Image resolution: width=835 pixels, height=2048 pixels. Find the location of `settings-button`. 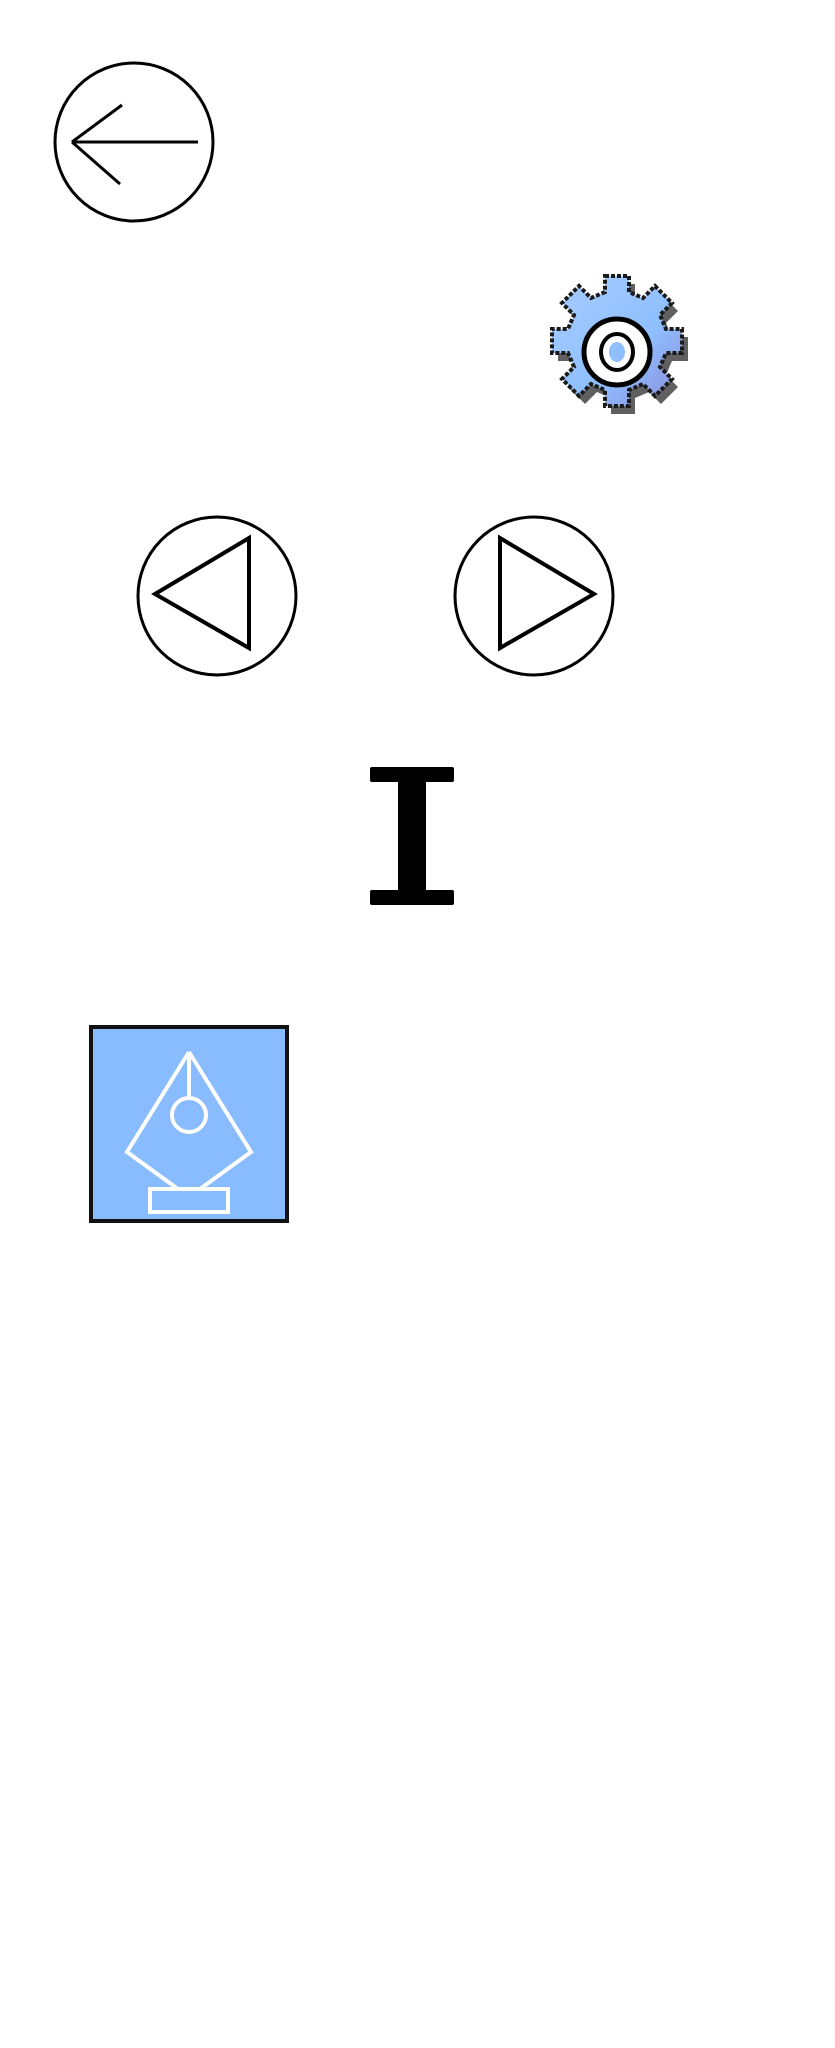

settings-button is located at coordinates (617, 352).